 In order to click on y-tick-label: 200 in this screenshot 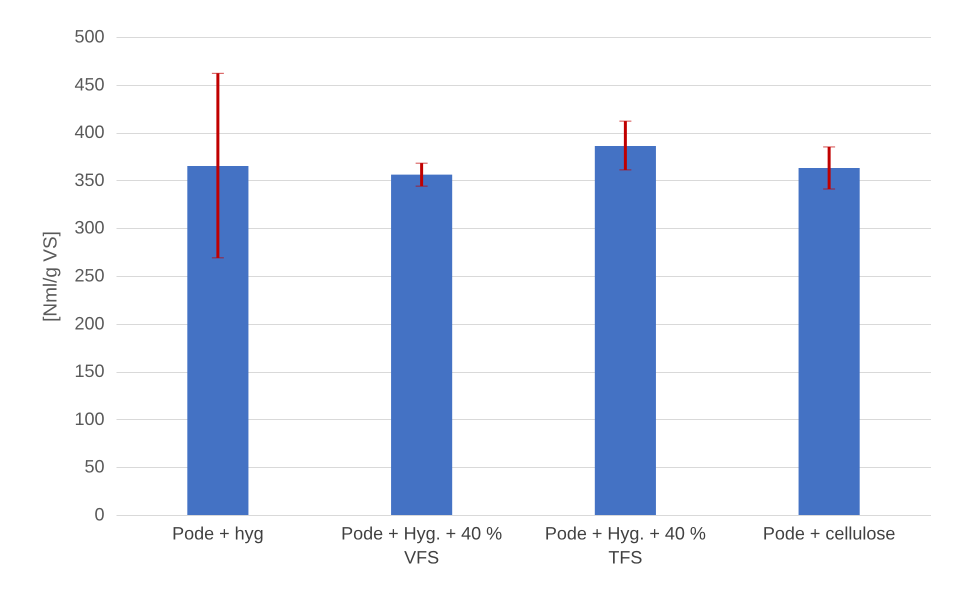, I will do `click(89, 323)`.